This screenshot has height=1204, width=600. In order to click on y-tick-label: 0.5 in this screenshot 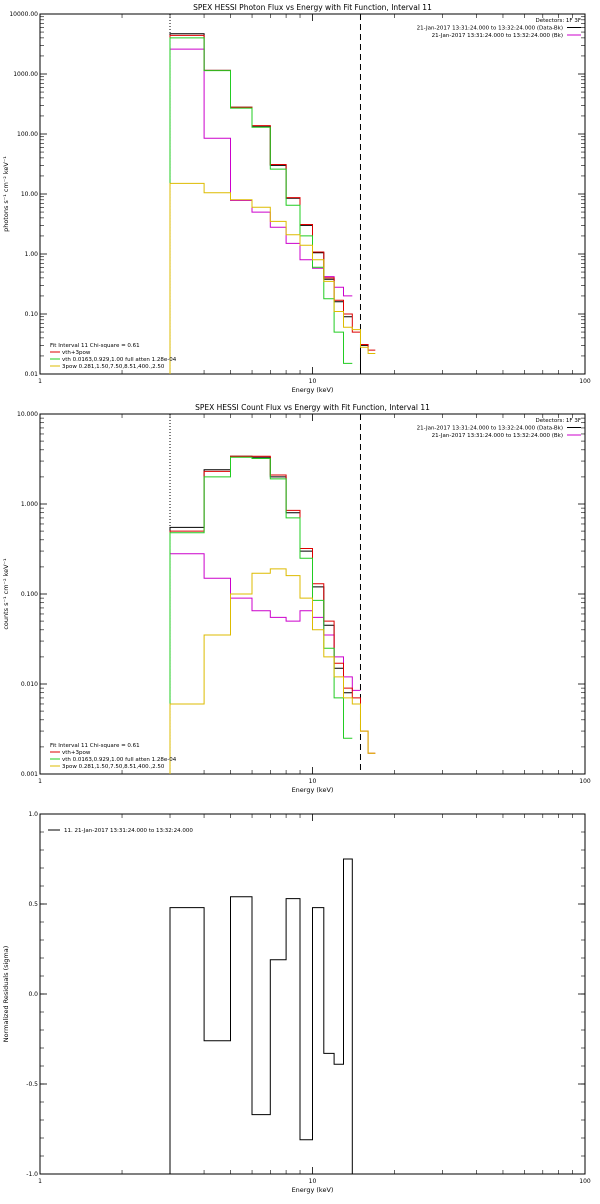, I will do `click(33, 904)`.